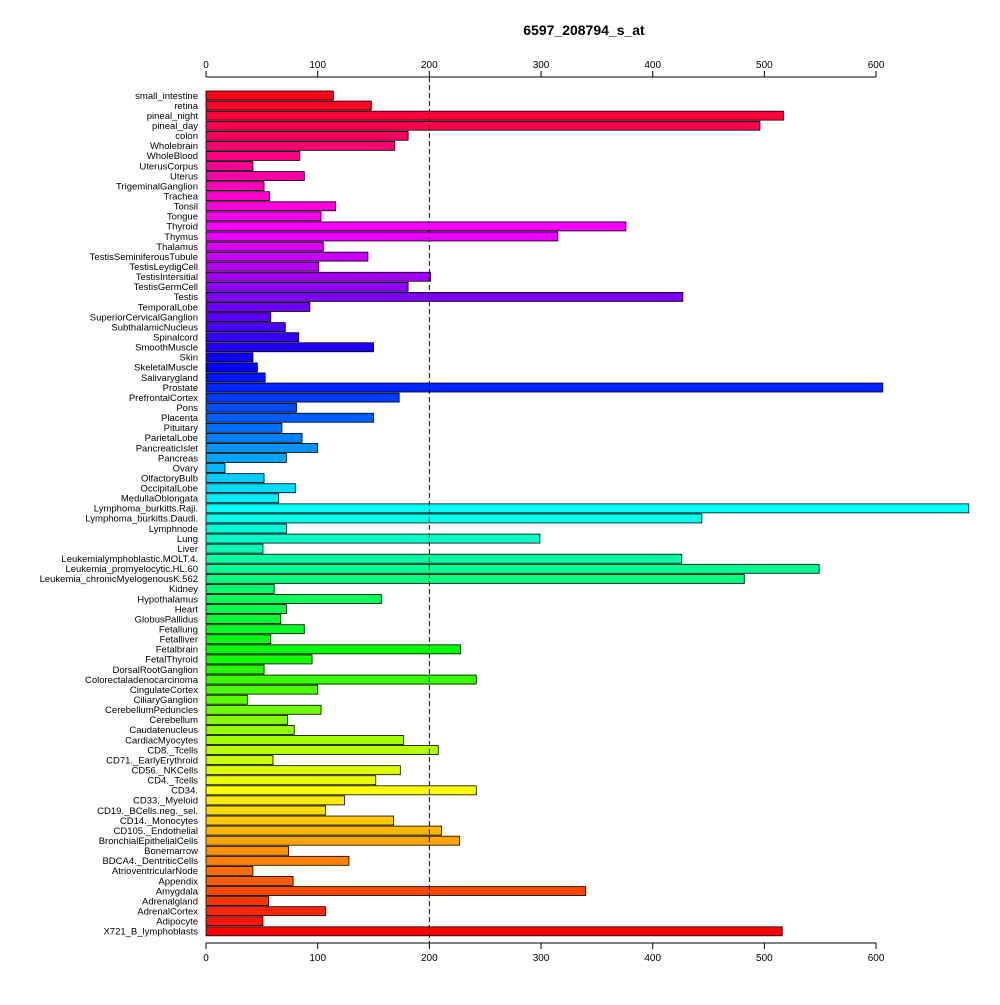  Describe the element at coordinates (206, 958) in the screenshot. I see `bottom-axis-tick-label: 0` at that location.